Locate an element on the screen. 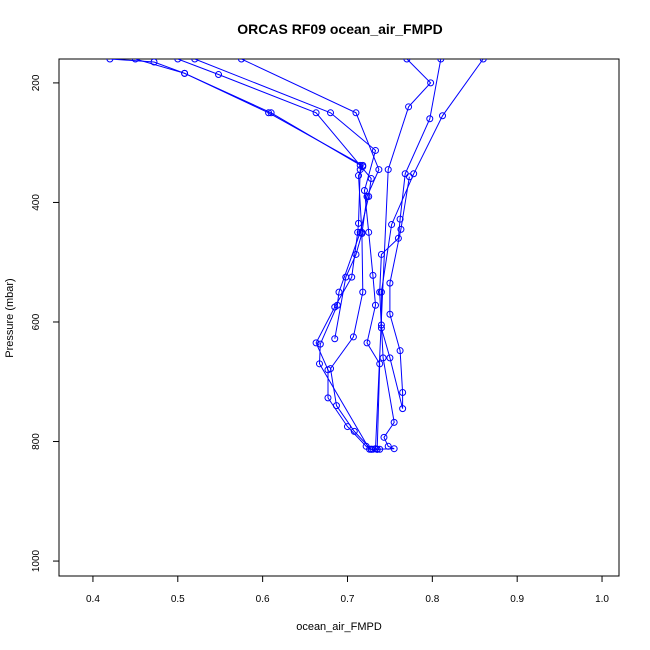 The image size is (650, 650). x-tick-label: 0.5 is located at coordinates (178, 599).